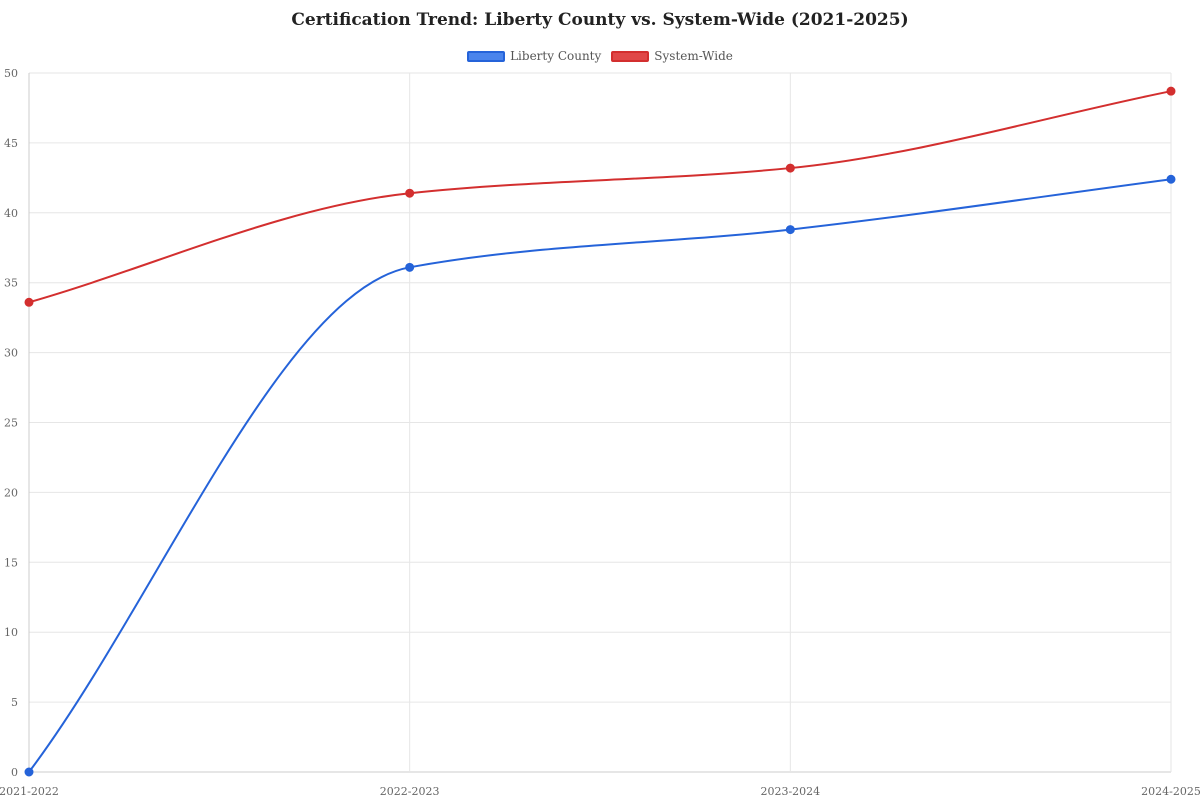 The image size is (1200, 800). Describe the element at coordinates (11, 423) in the screenshot. I see `y-tick-label: 25` at that location.